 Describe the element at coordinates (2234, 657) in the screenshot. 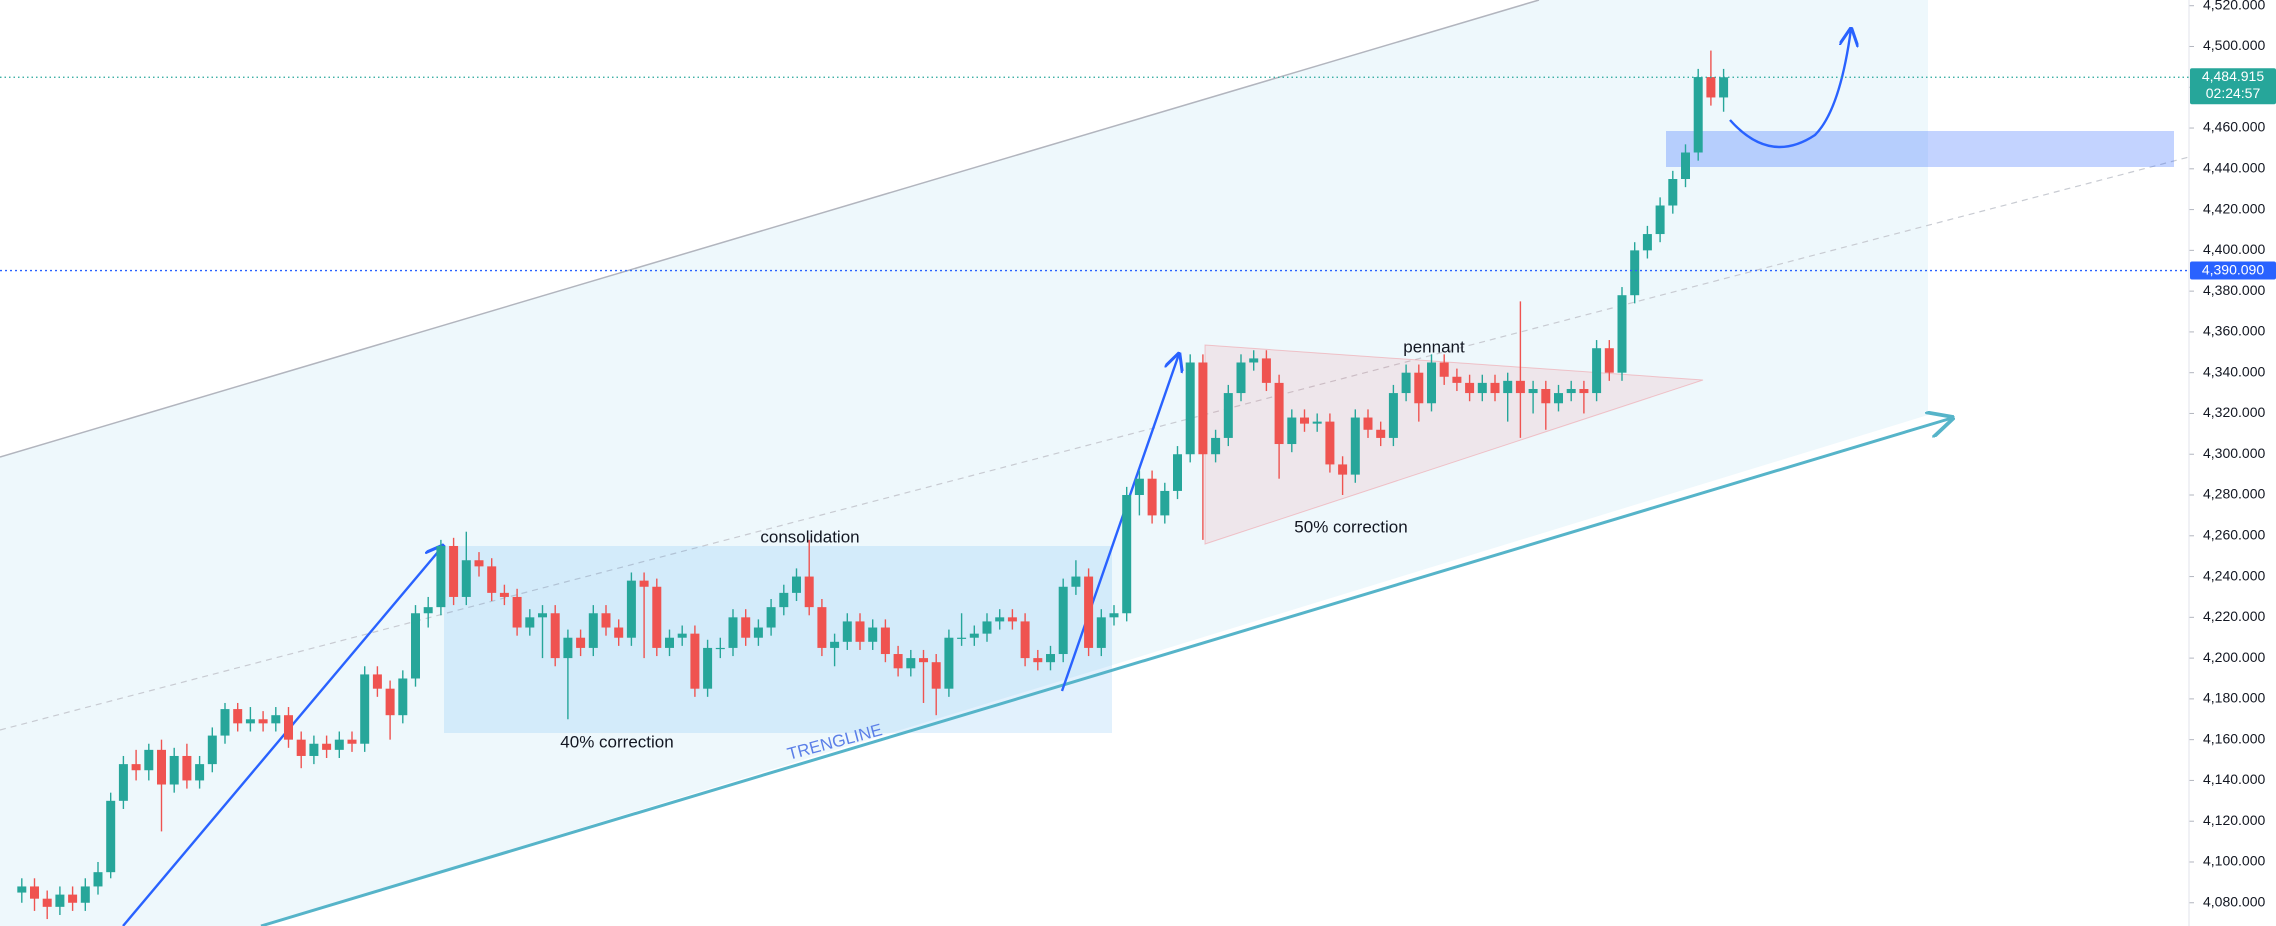

I see `y-tick-label: 4,200.000` at that location.